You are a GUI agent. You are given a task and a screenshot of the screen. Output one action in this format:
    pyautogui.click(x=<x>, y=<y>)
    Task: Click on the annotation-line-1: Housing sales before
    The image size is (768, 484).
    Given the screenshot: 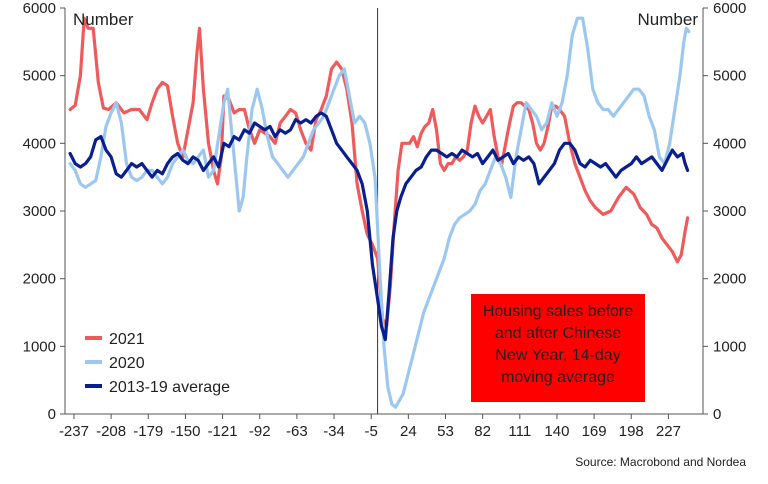 What is the action you would take?
    pyautogui.click(x=558, y=311)
    